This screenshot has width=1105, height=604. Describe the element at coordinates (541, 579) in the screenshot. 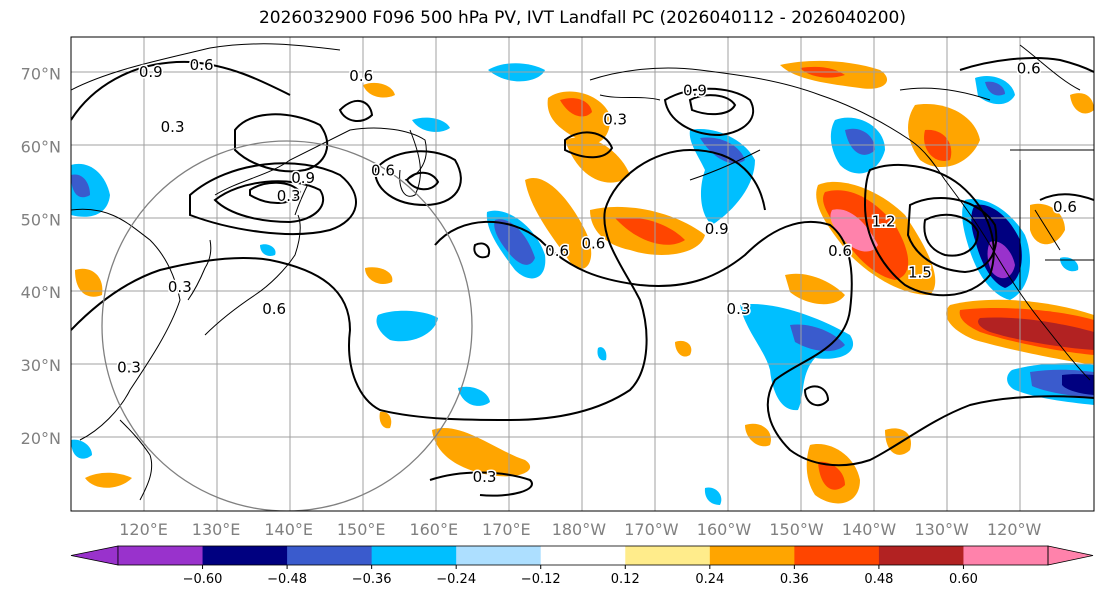

I see `colorbar-tick-label: −0.12` at that location.